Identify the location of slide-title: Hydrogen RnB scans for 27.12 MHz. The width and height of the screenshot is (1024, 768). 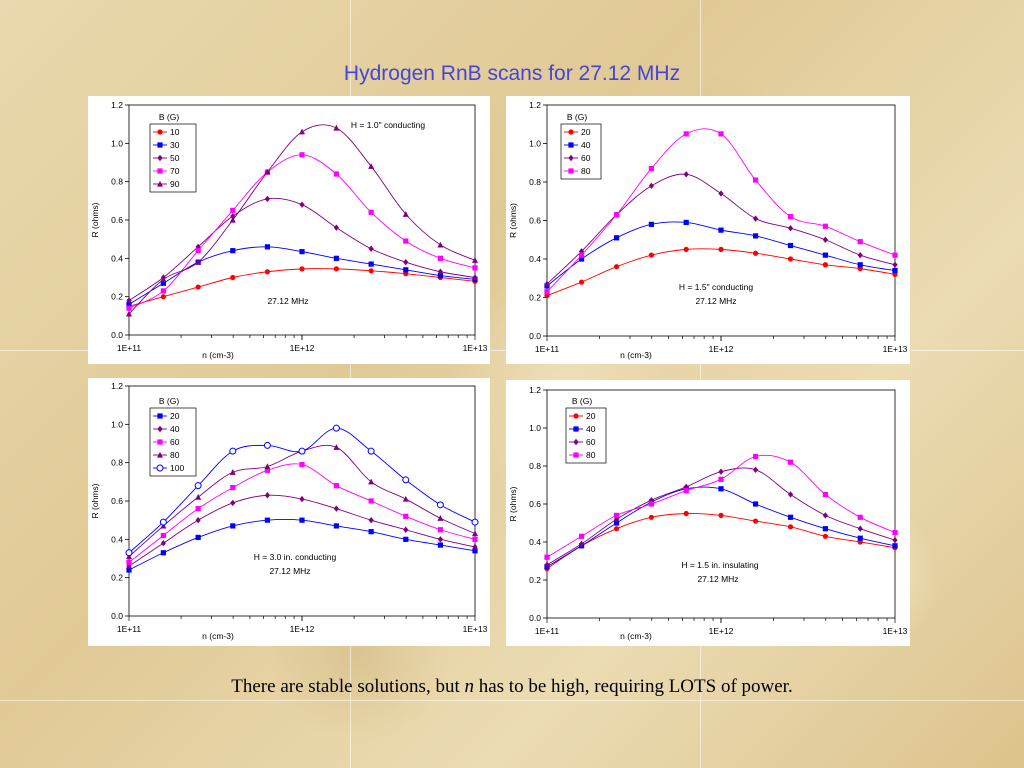
(512, 73).